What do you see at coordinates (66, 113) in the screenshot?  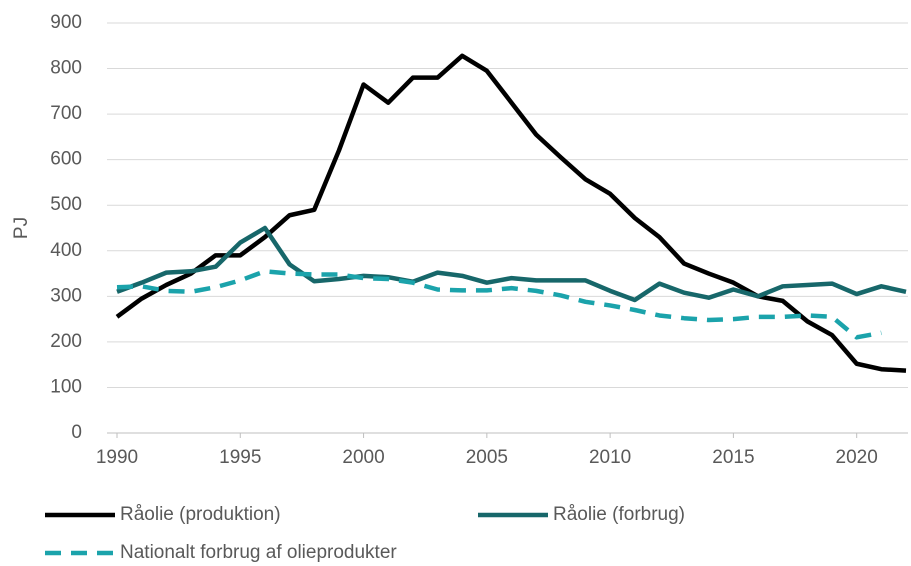 I see `y-tick-label: 700` at bounding box center [66, 113].